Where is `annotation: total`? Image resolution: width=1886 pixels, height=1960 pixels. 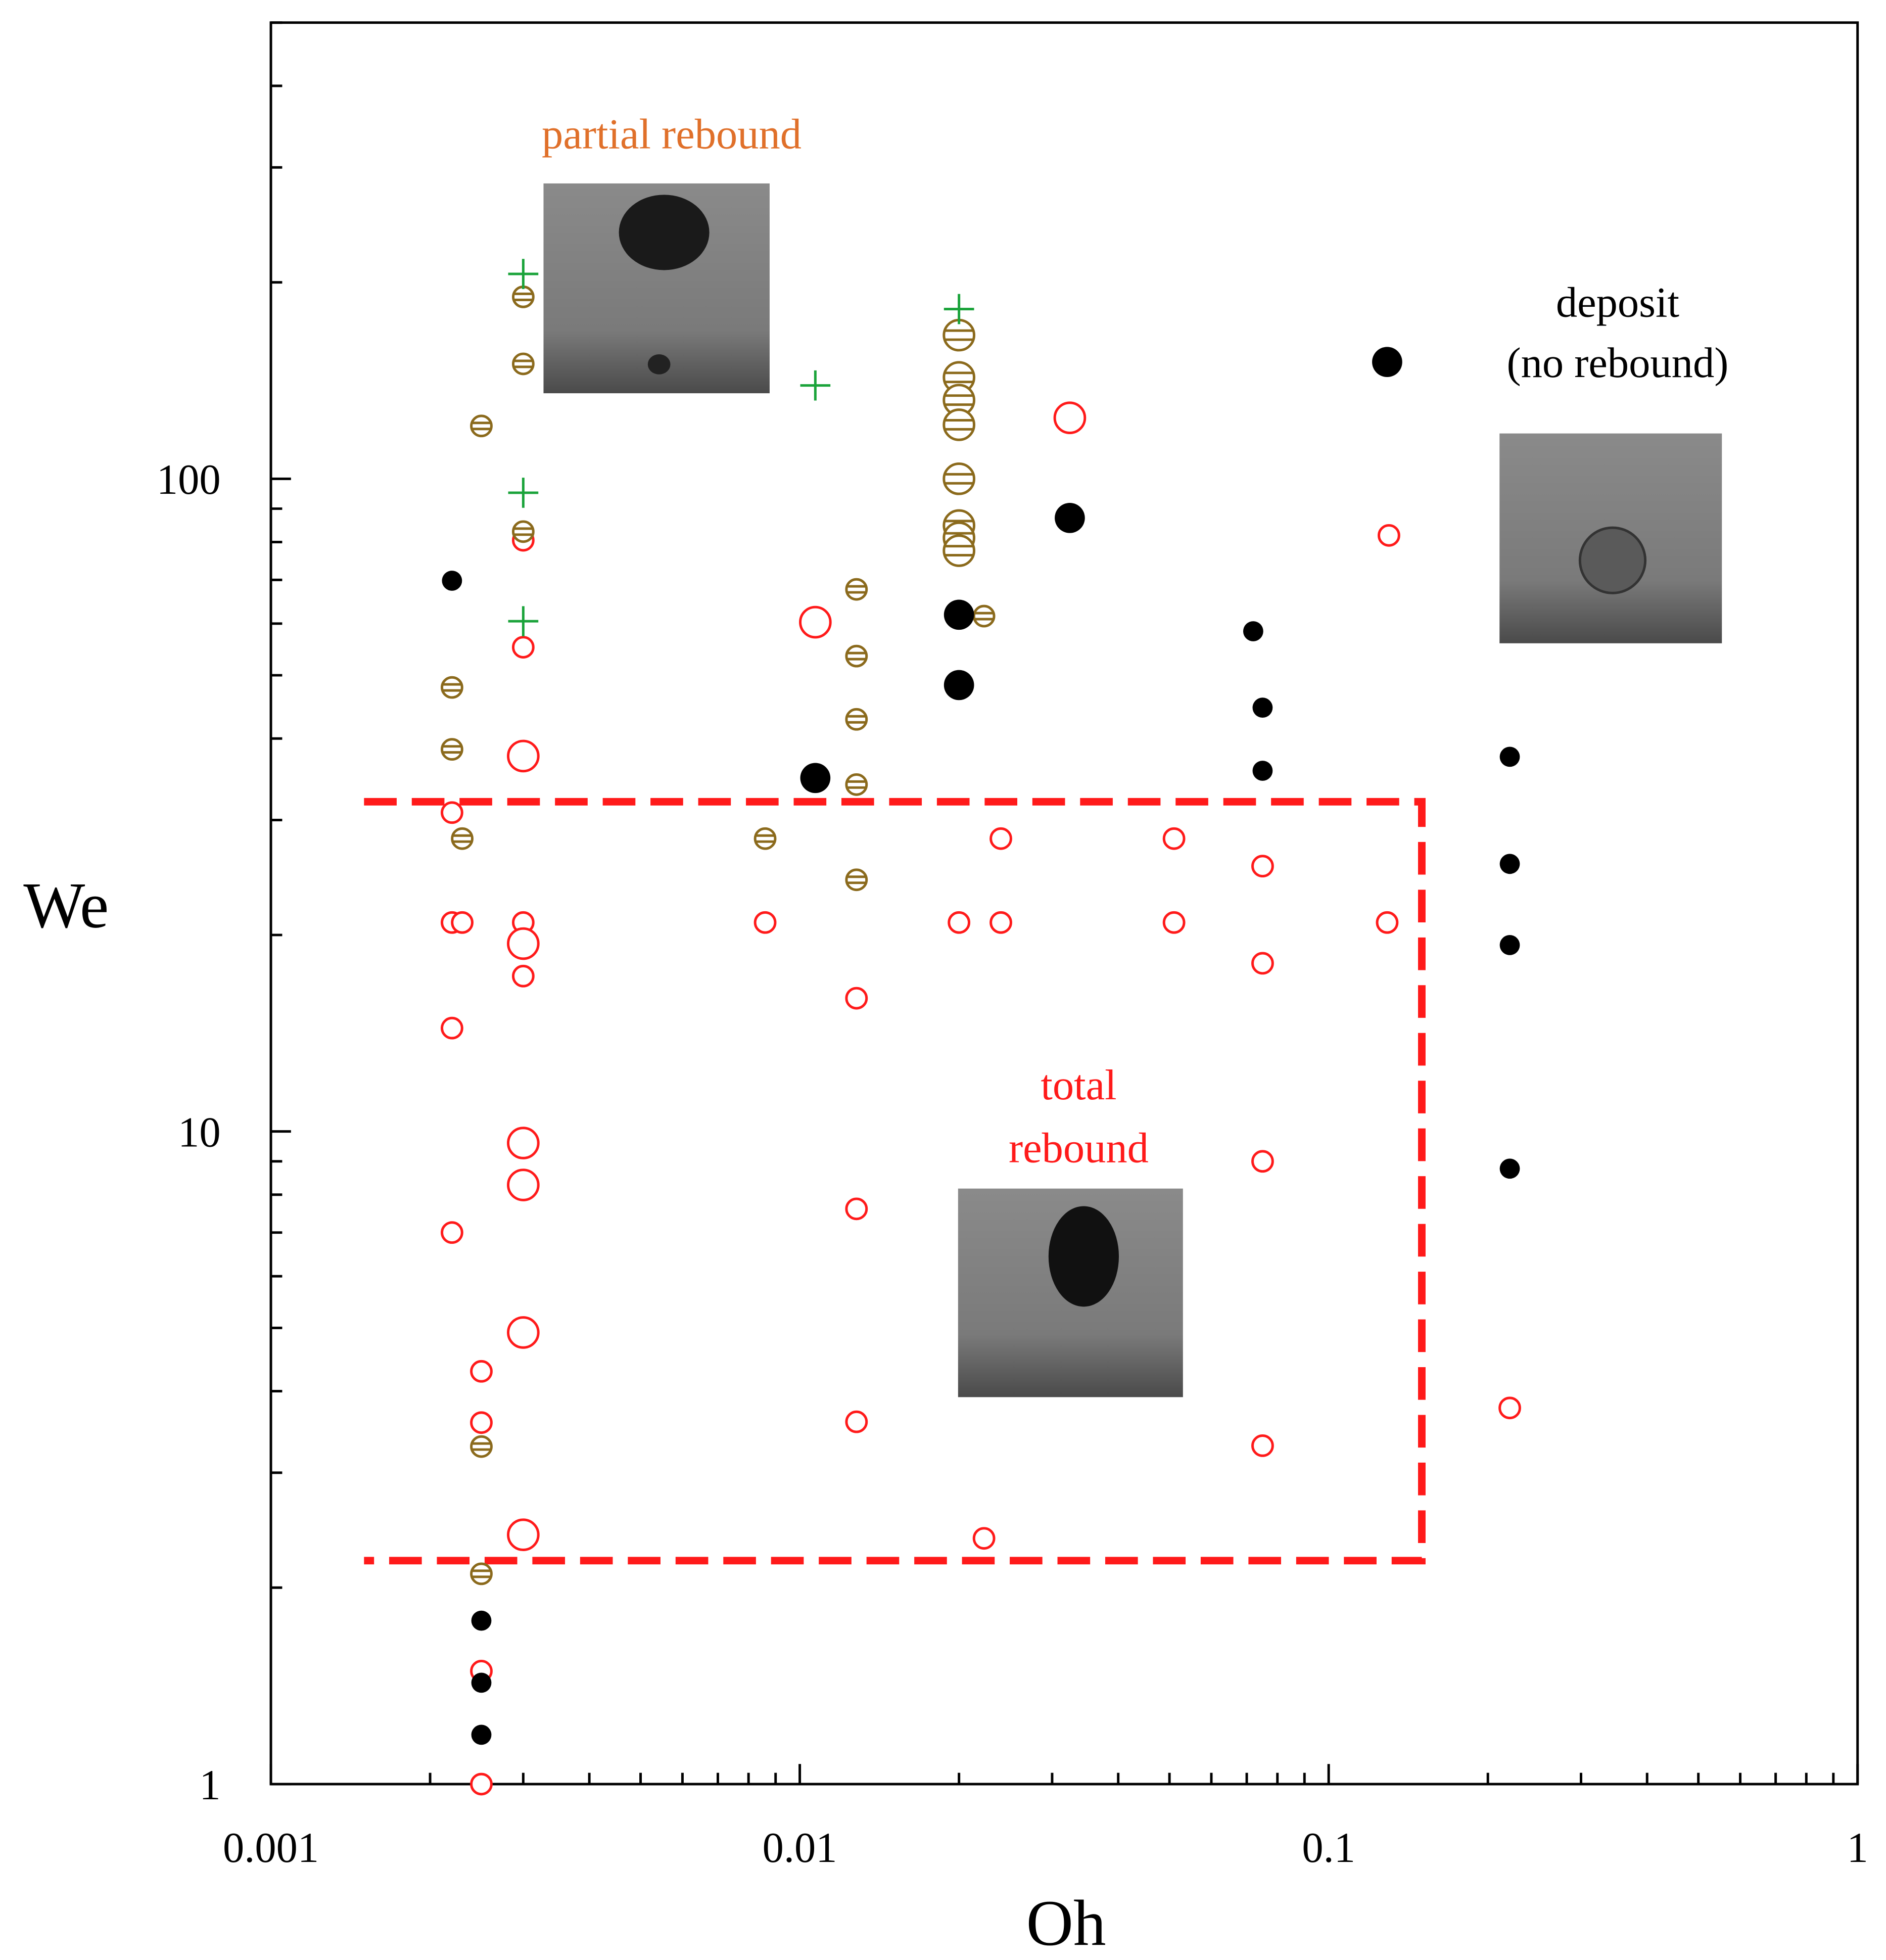 annotation: total is located at coordinates (1078, 1085).